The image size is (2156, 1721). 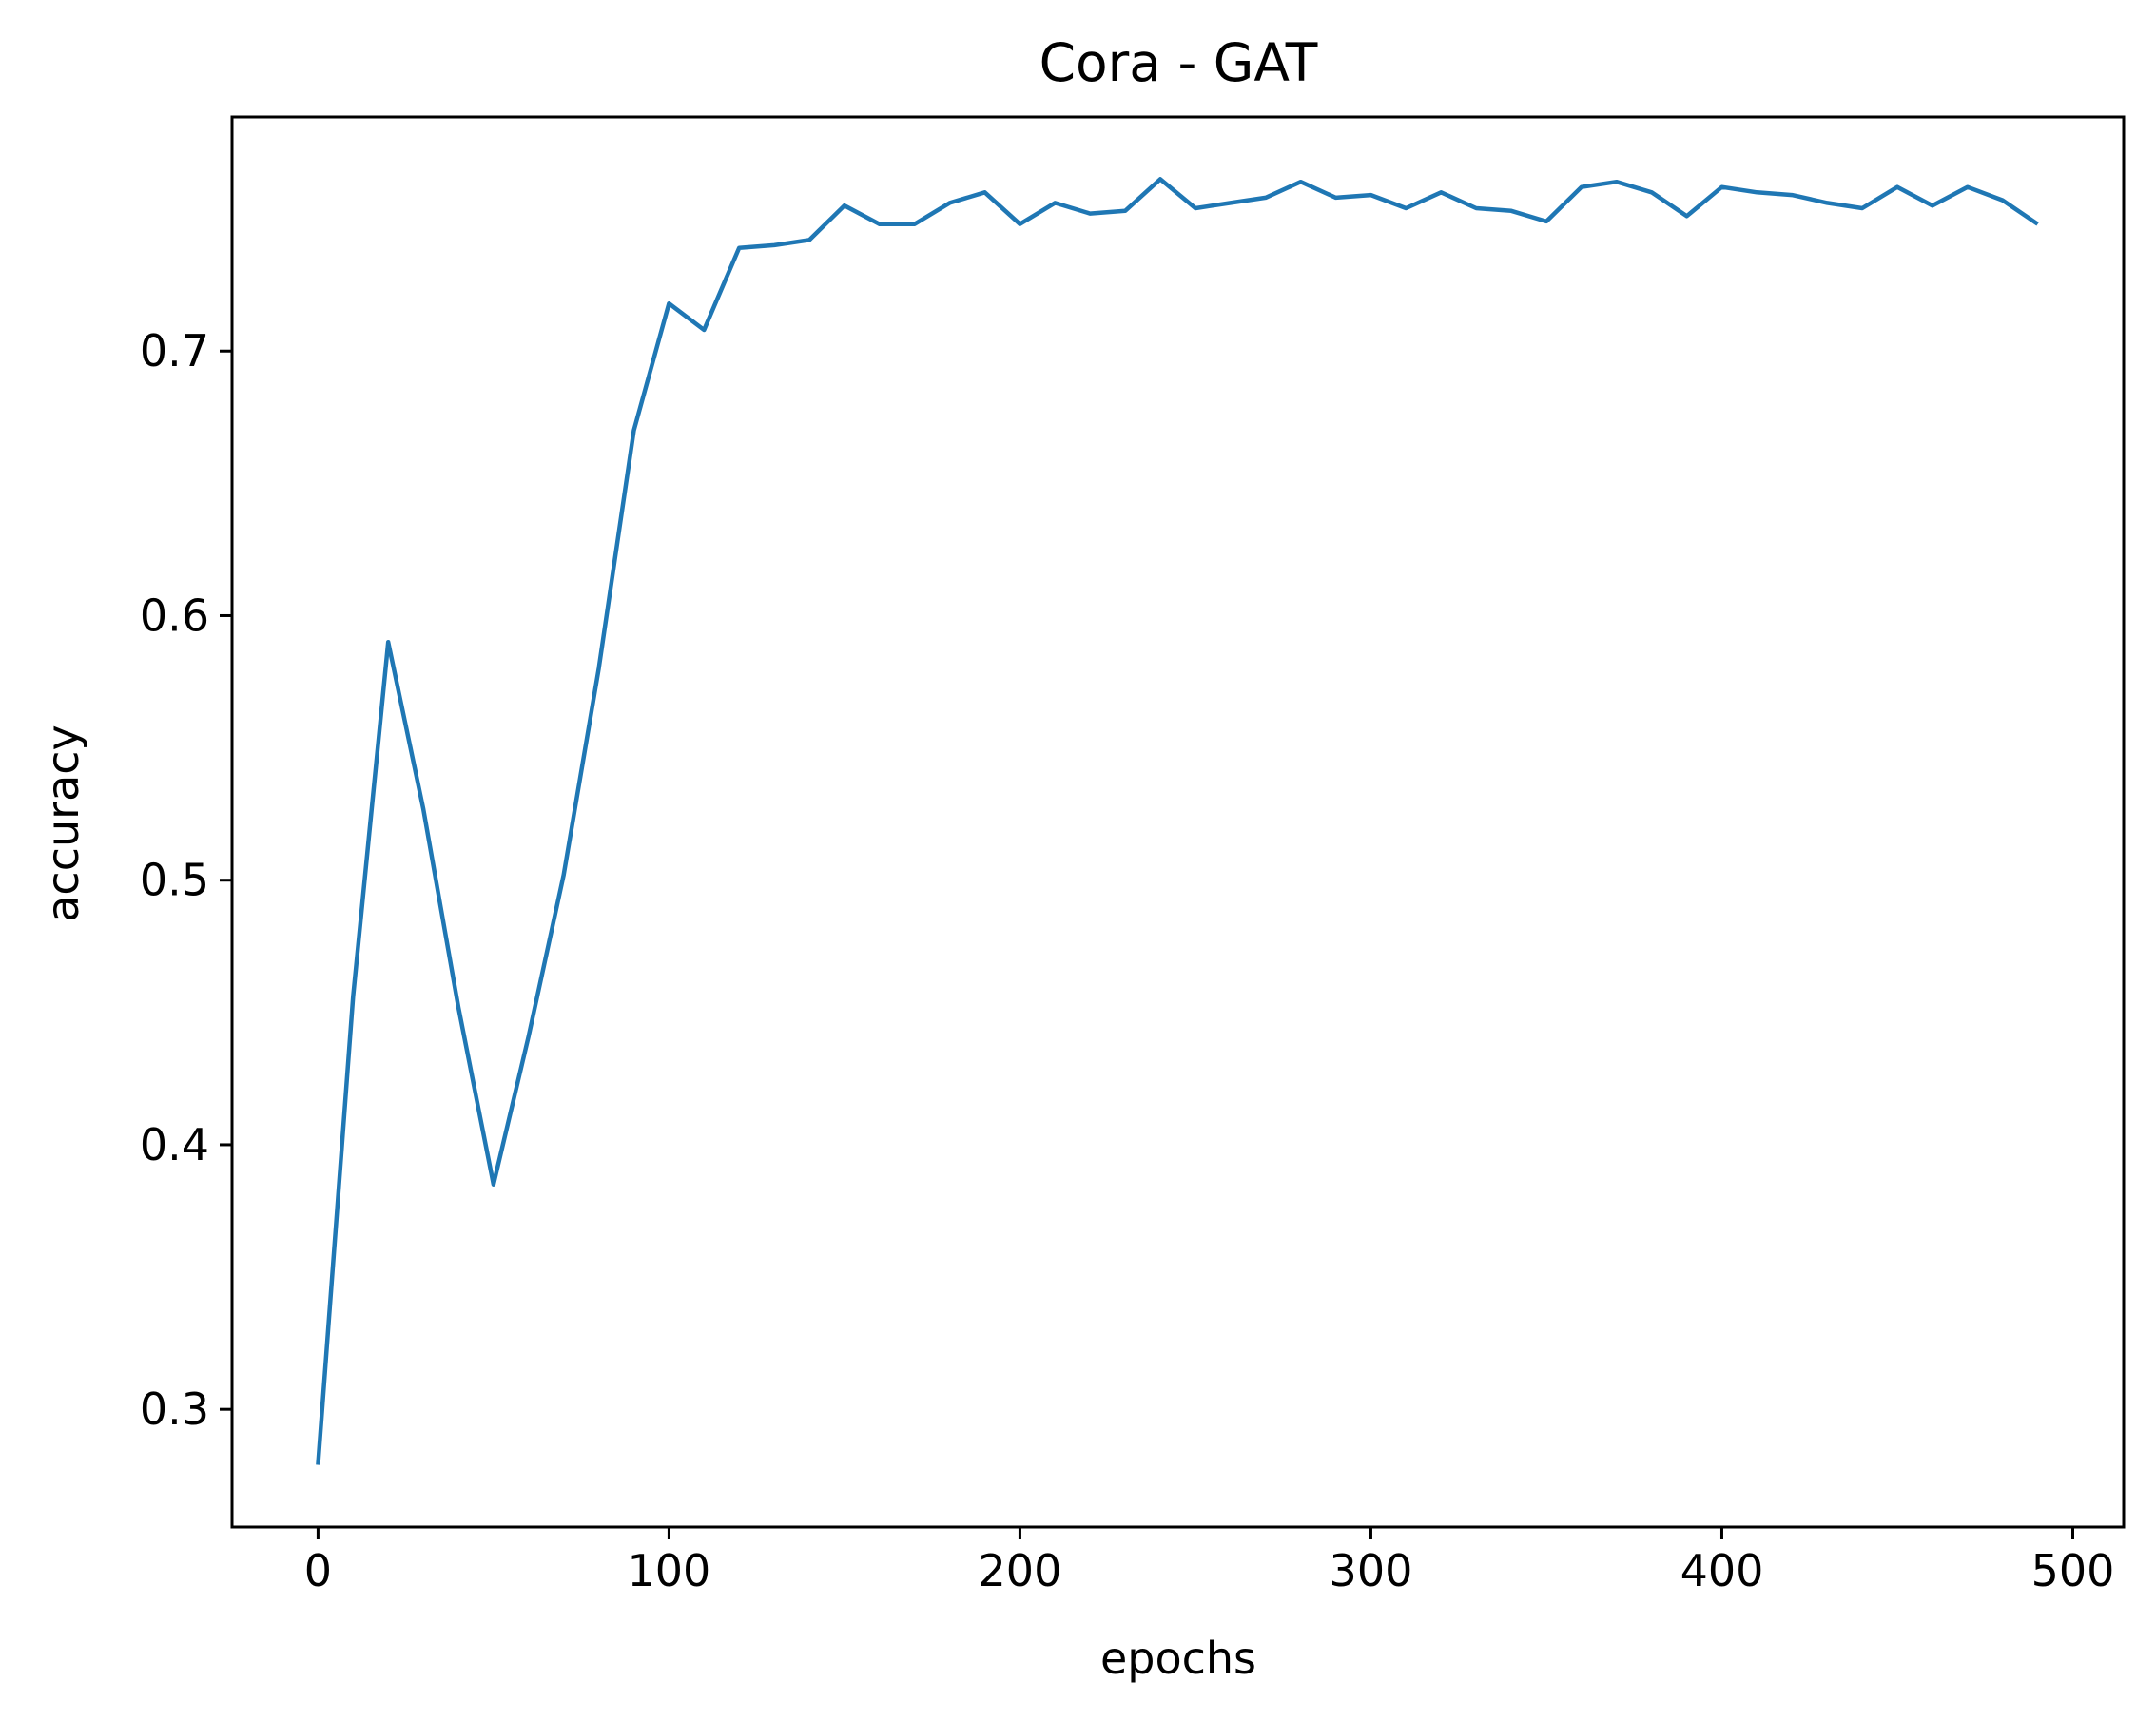 I want to click on y-tick-label: 0.3, so click(x=174, y=1409).